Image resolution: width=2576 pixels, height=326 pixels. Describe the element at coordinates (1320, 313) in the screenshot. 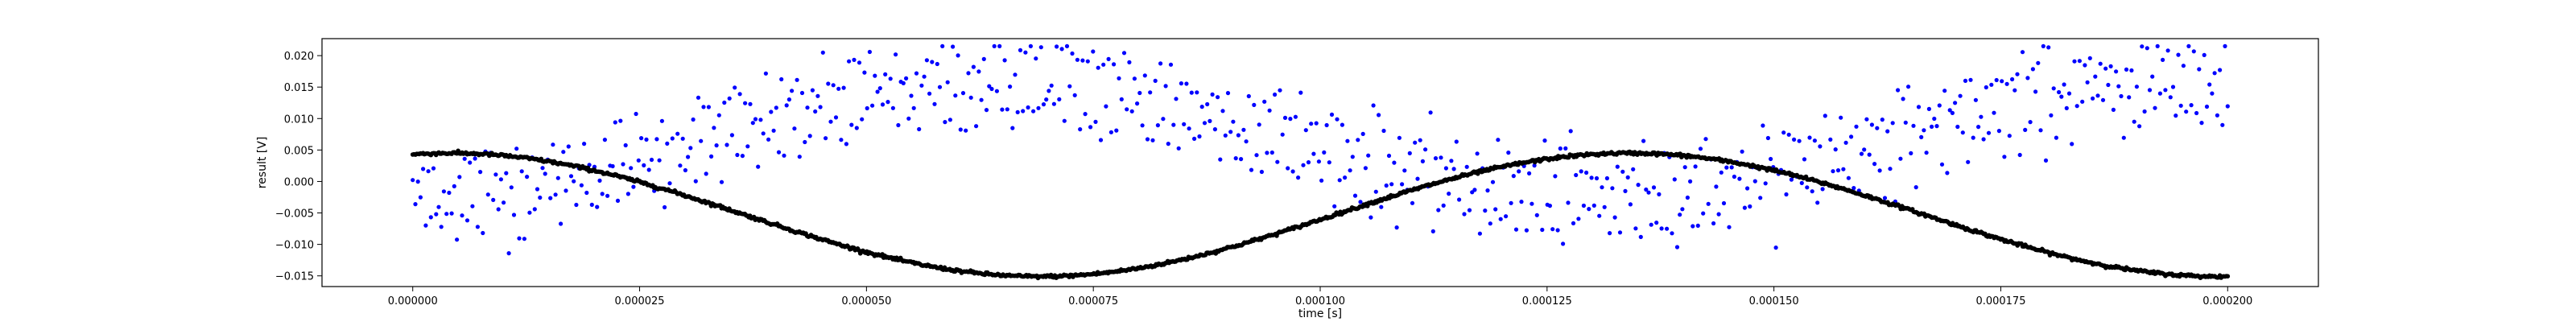

I see `x-axis-label: time [s]` at that location.